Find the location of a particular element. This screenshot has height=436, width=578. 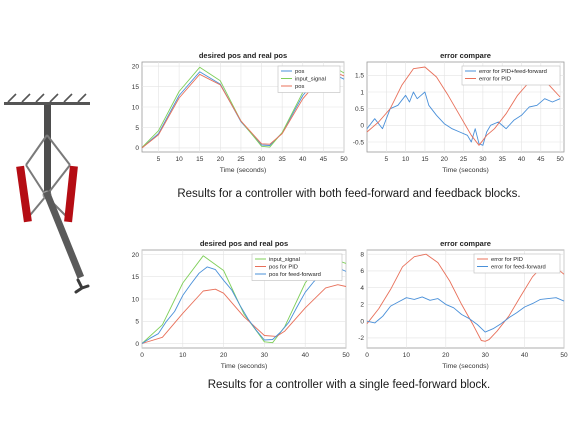

y-tick-label: -0.5 is located at coordinates (359, 142).